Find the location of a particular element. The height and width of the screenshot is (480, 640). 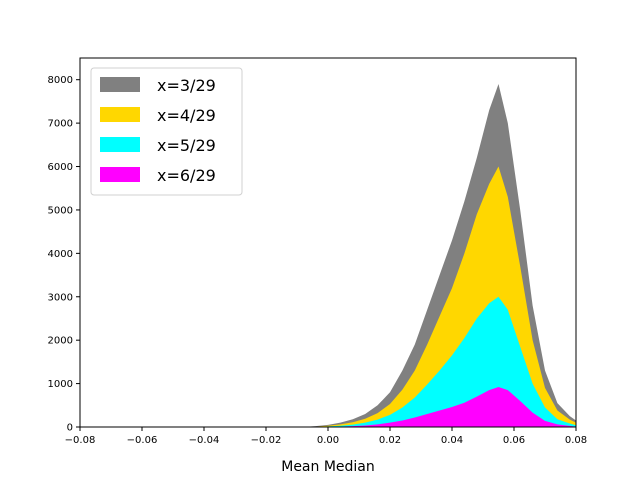

legend: x=3/29 x=4/29 x=5/29 x=6/29 is located at coordinates (166, 131).